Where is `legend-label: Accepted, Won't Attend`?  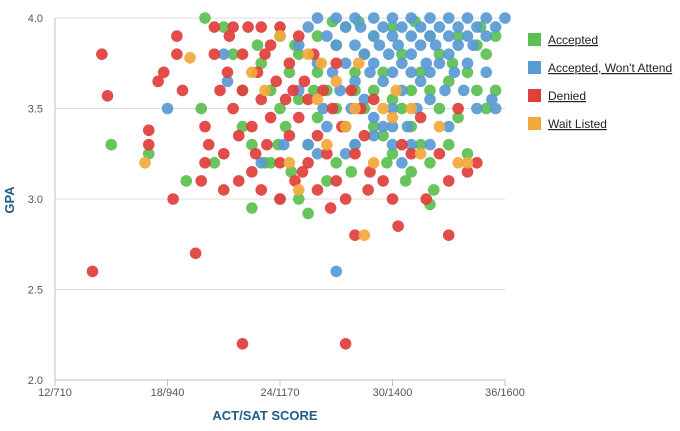
legend-label: Accepted, Won't Attend is located at coordinates (610, 68).